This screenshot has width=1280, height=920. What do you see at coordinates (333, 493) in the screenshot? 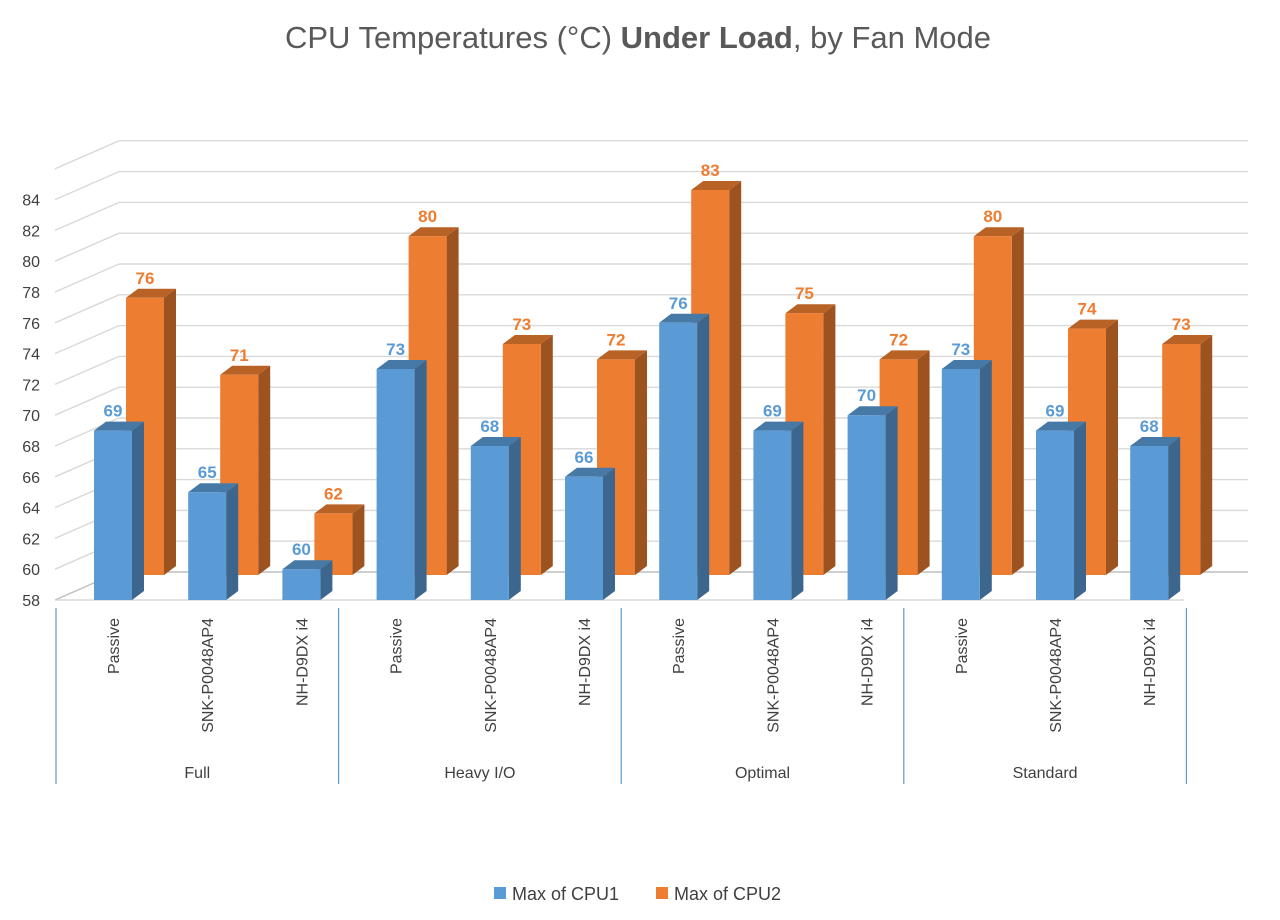
I see `data-label: 62` at bounding box center [333, 493].